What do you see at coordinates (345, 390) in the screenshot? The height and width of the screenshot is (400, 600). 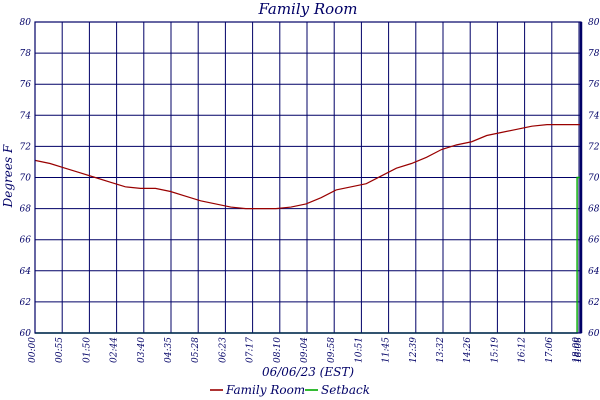 I see `legend-setback-label: Setback` at bounding box center [345, 390].